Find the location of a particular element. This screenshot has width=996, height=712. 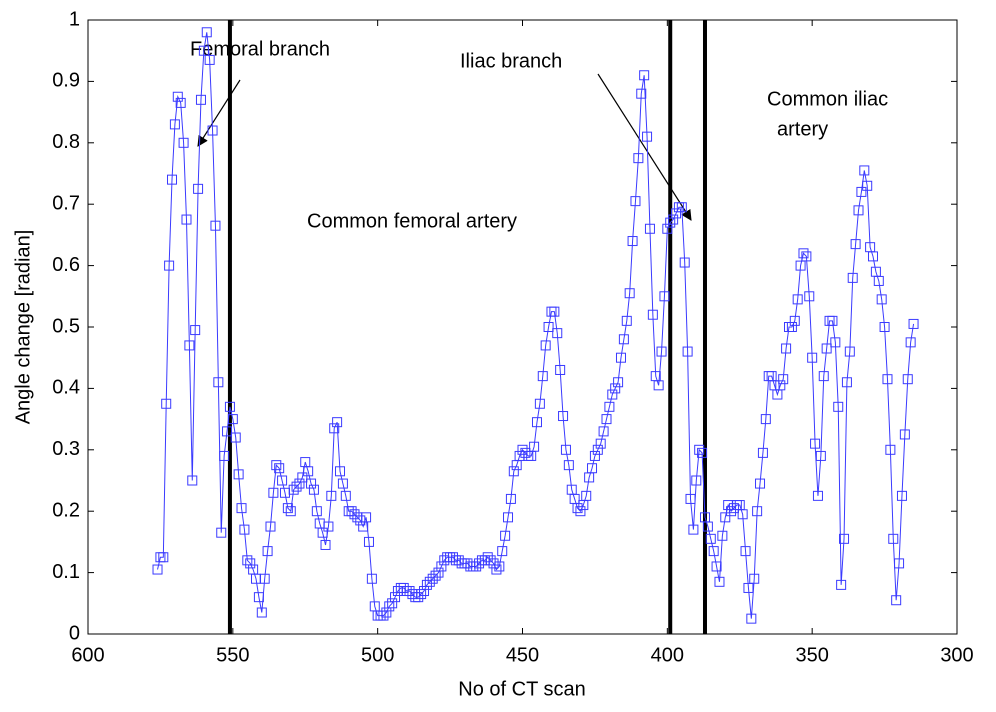

x-tick-label: 400 is located at coordinates (667, 655).